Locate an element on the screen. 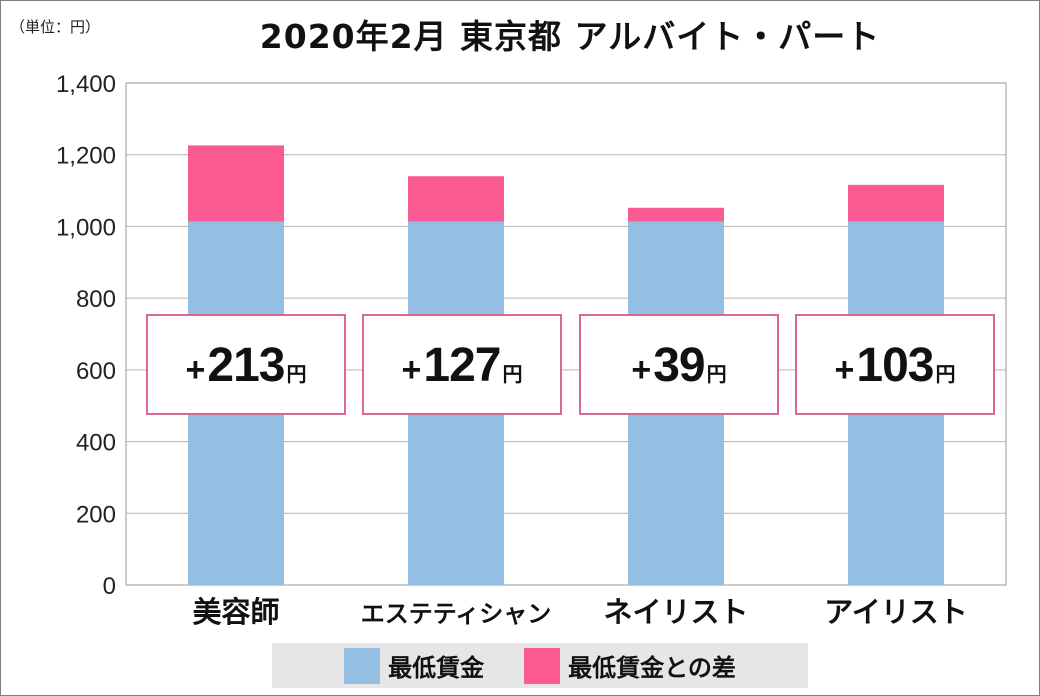  legend-item: 最低賃金との差 is located at coordinates (630, 665).